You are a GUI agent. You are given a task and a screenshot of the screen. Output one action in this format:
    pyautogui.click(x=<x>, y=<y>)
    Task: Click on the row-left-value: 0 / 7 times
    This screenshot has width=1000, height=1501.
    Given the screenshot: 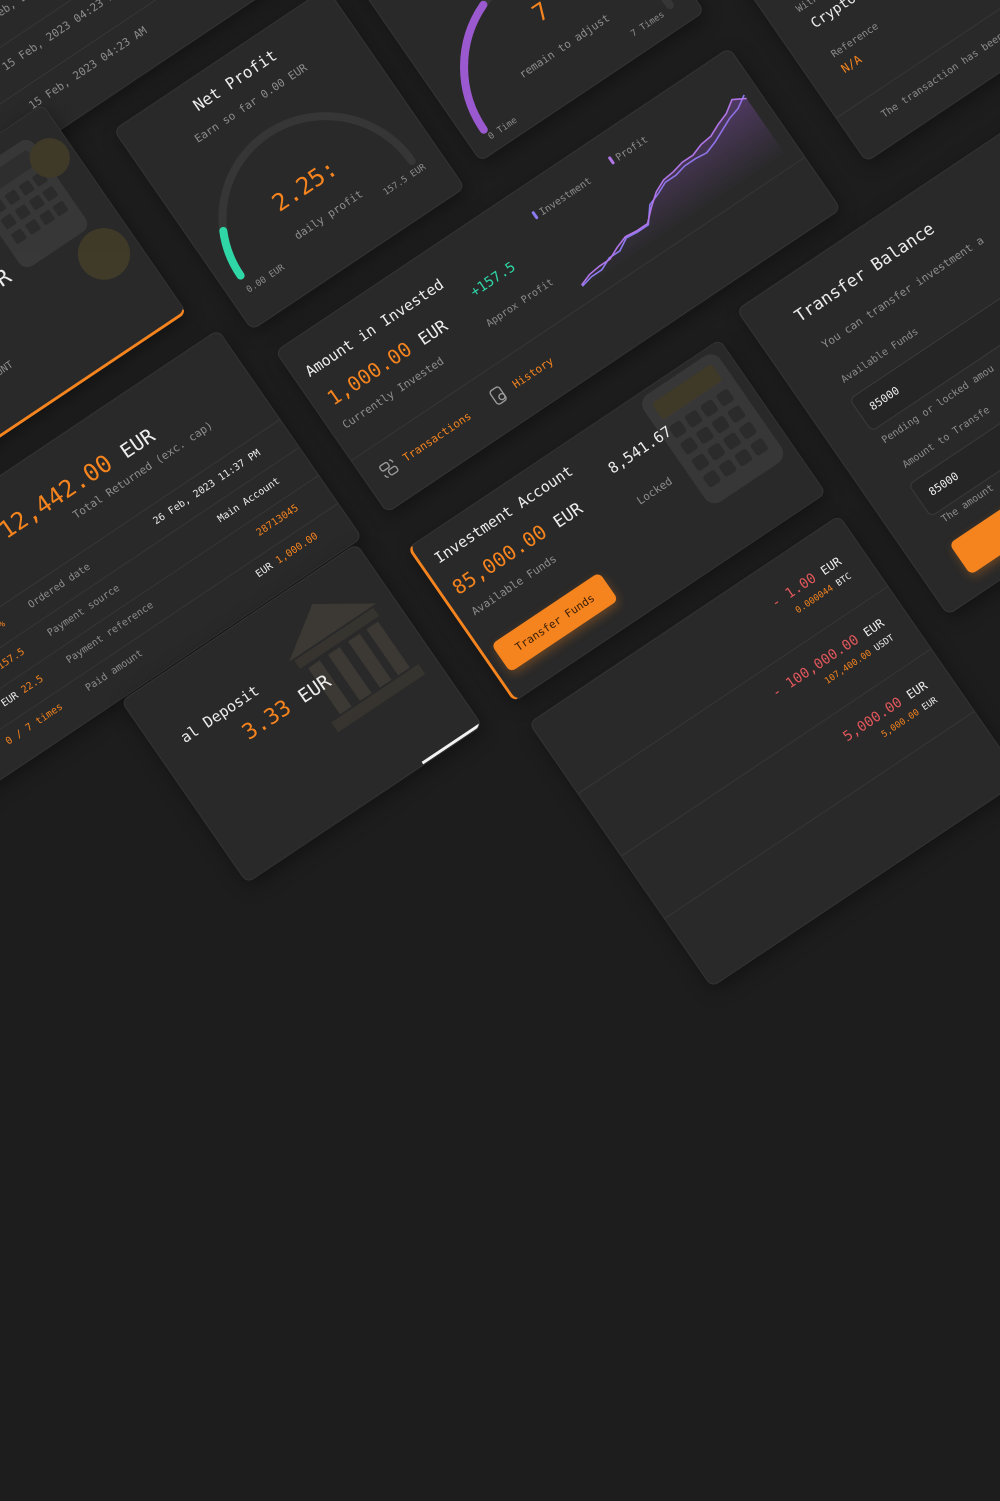 What is the action you would take?
    pyautogui.click(x=34, y=724)
    